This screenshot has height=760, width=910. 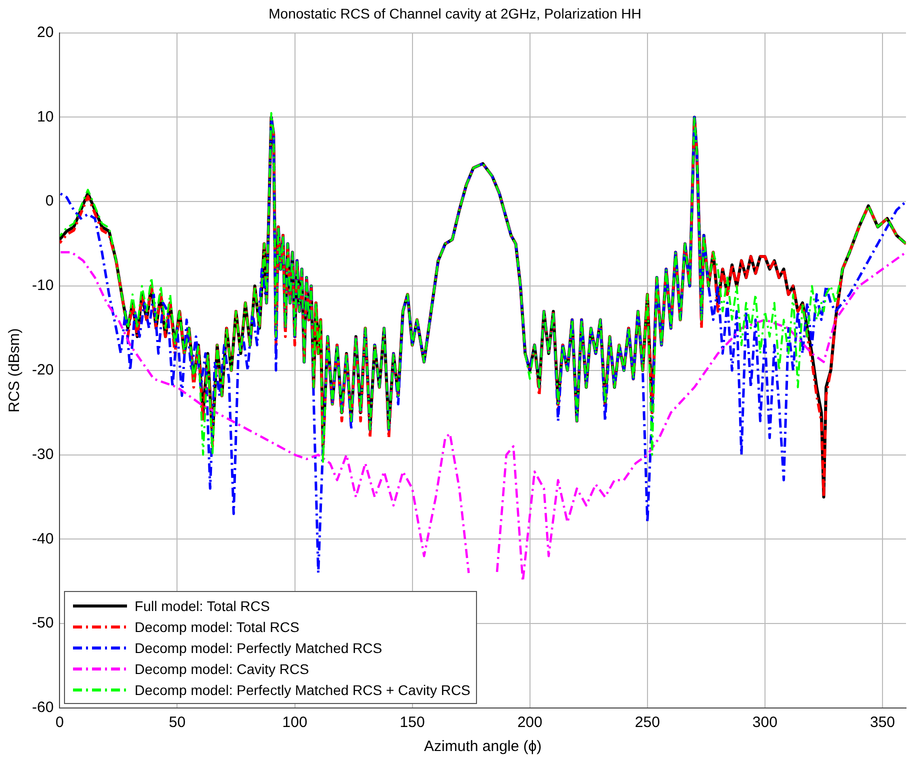 What do you see at coordinates (302, 690) in the screenshot?
I see `legend-label: Decomp model: Perfectly Matched RCS + Cavity RCS` at bounding box center [302, 690].